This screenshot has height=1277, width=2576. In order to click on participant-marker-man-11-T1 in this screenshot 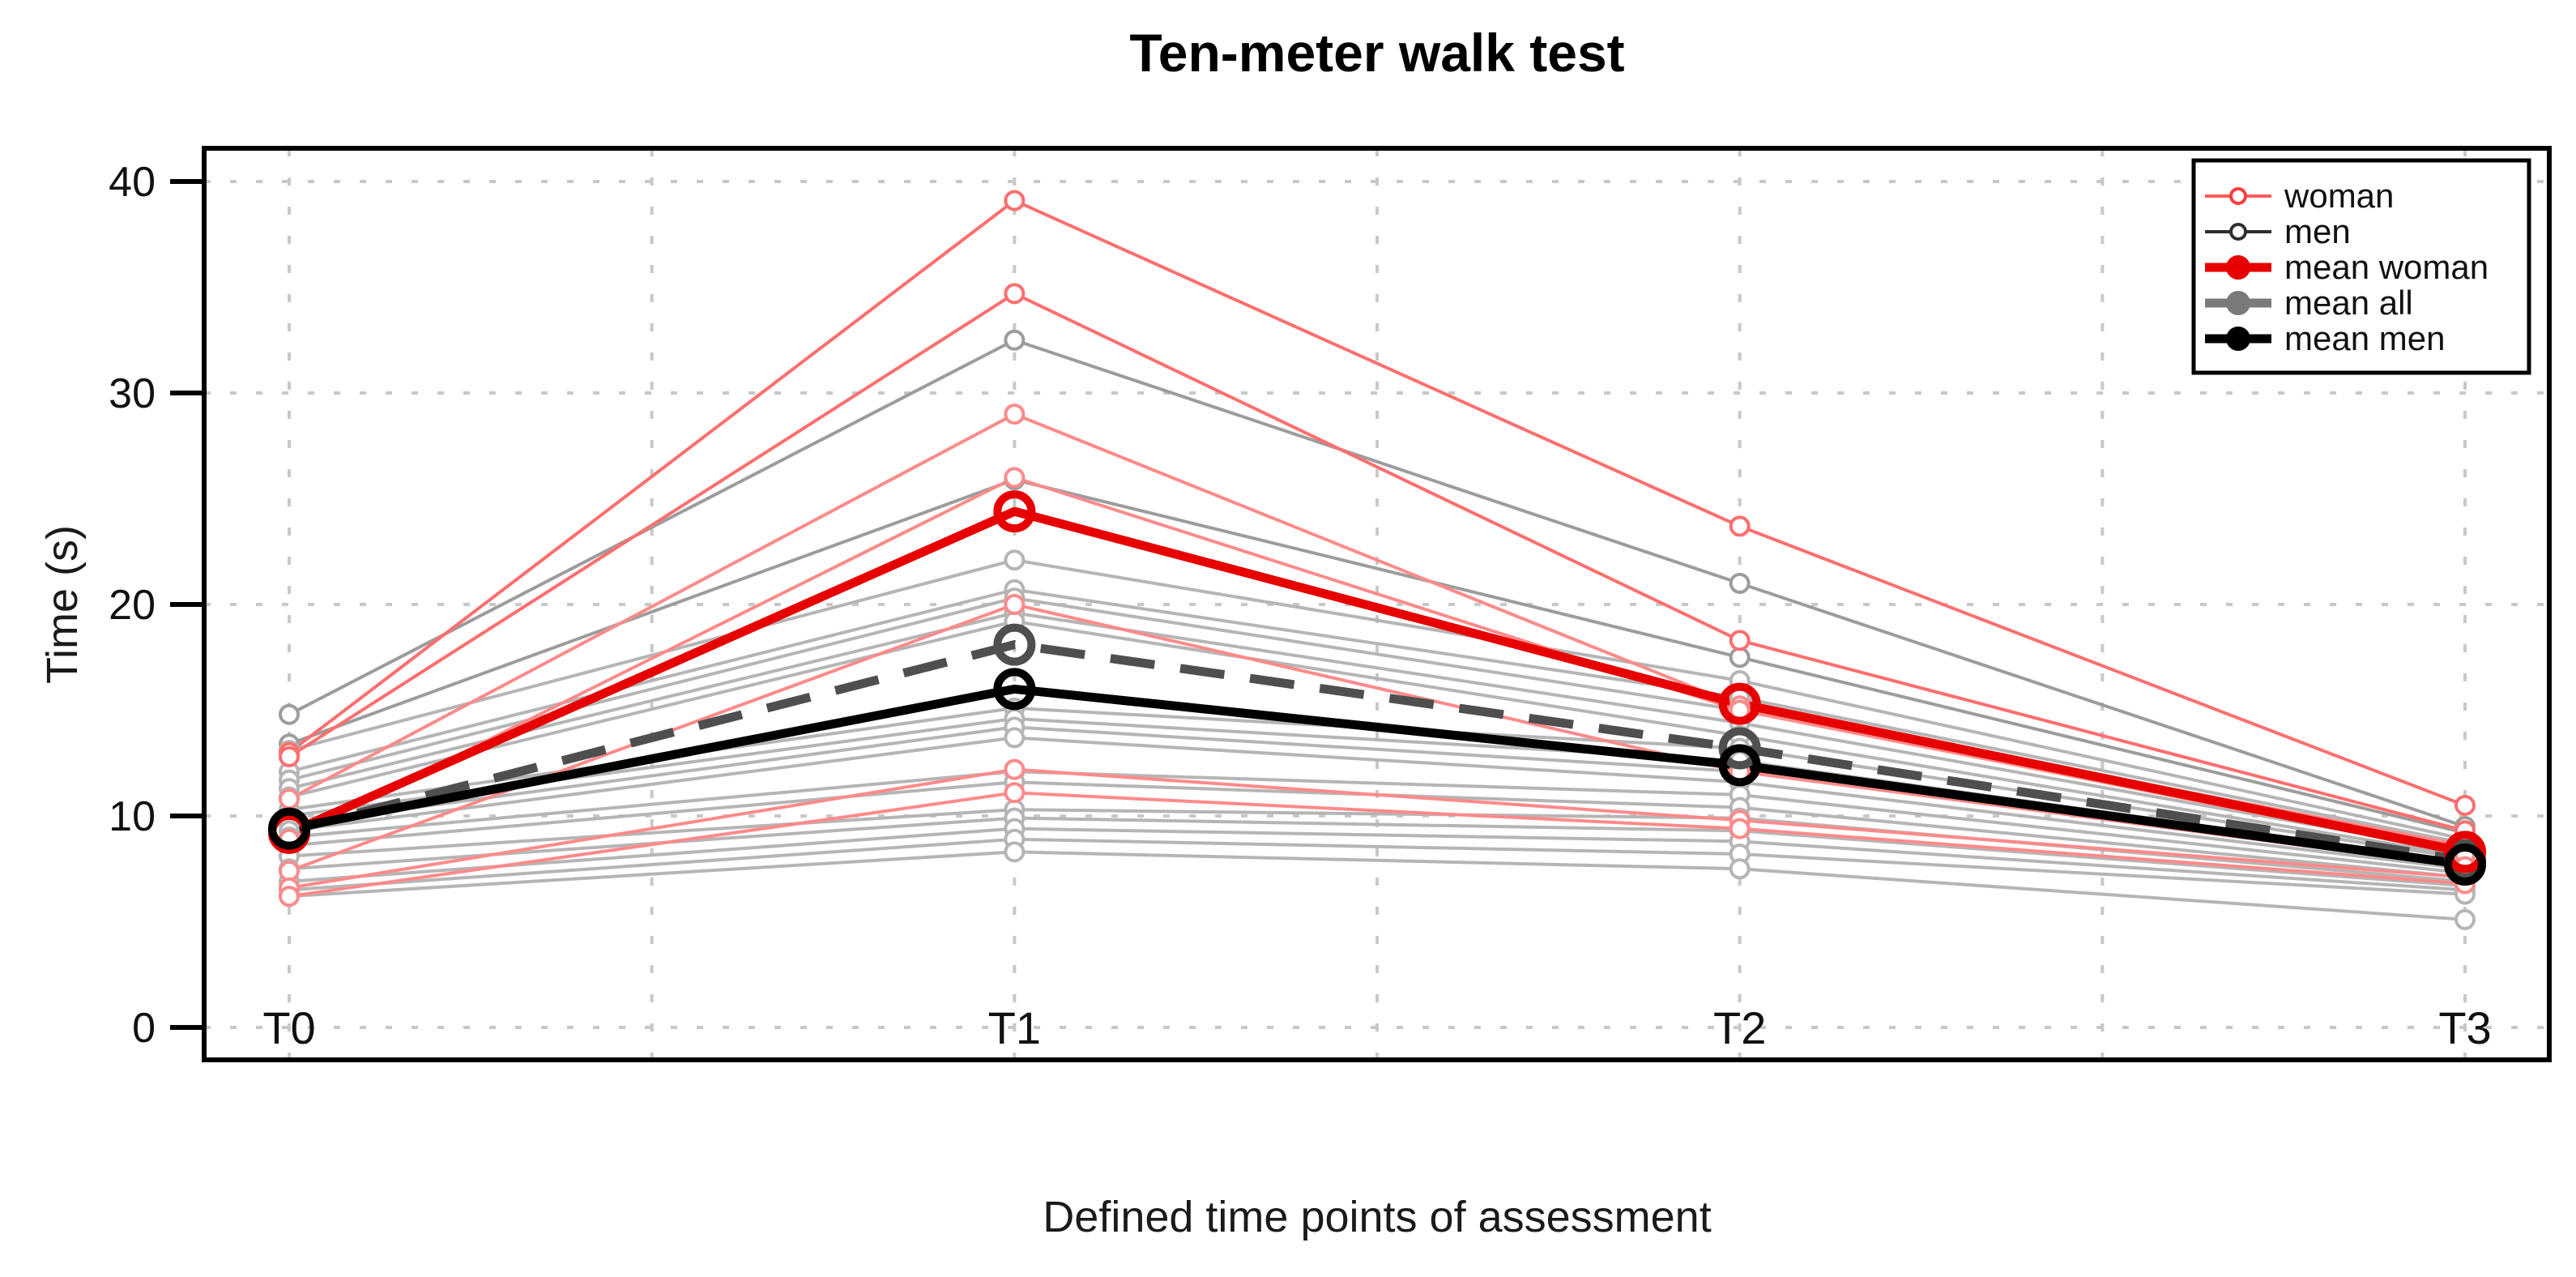, I will do `click(1015, 738)`.